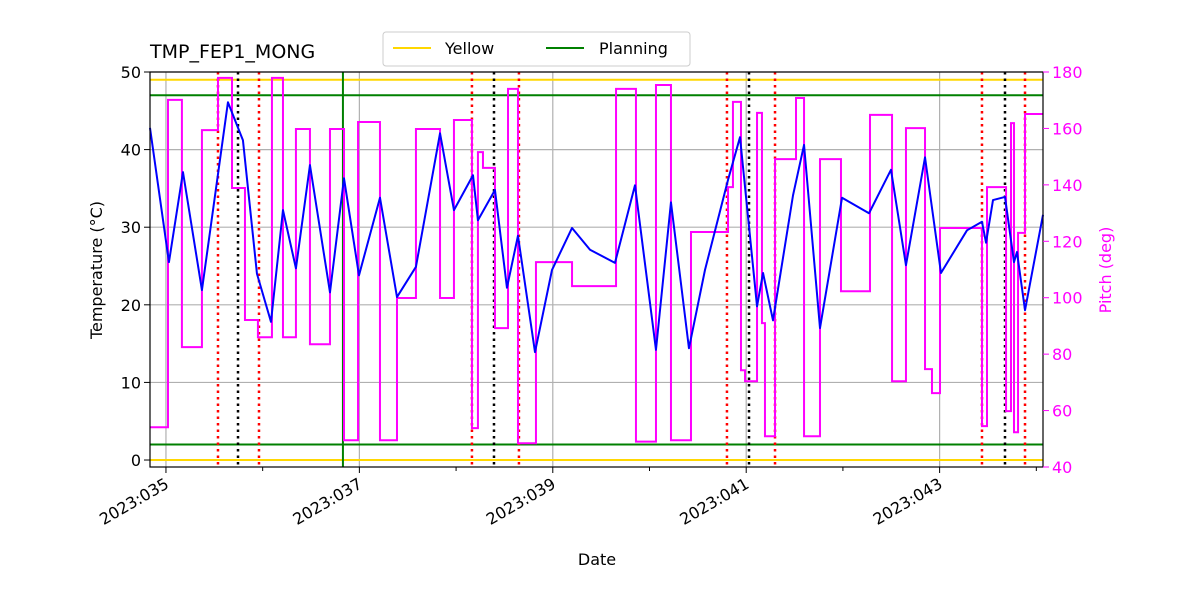 The height and width of the screenshot is (604, 1200). Describe the element at coordinates (131, 227) in the screenshot. I see `y-tick-label: 30` at that location.